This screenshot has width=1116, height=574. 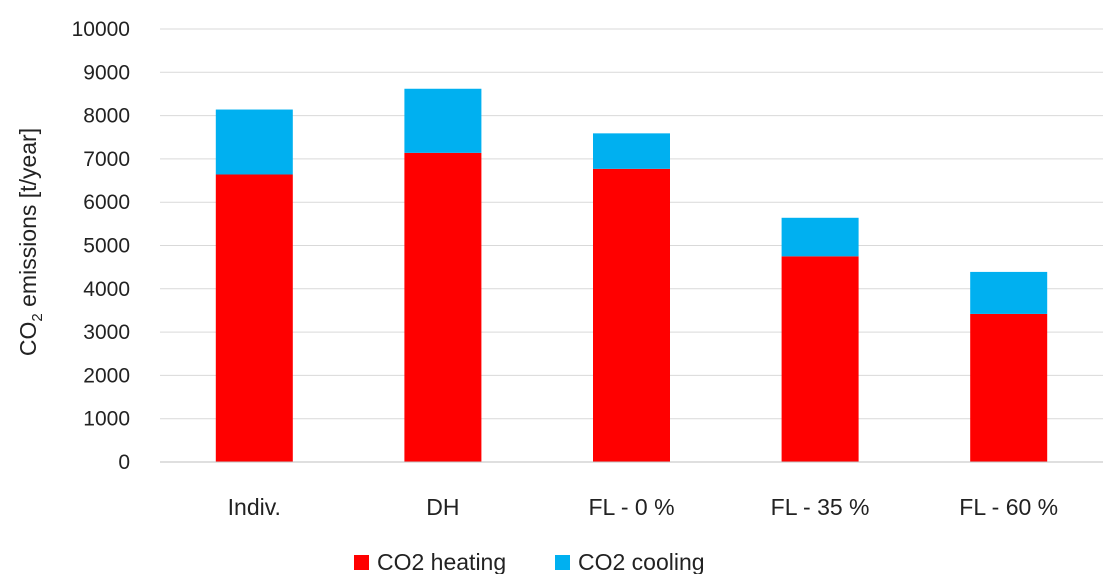 What do you see at coordinates (641, 561) in the screenshot?
I see `legend-label: CO2 cooling` at bounding box center [641, 561].